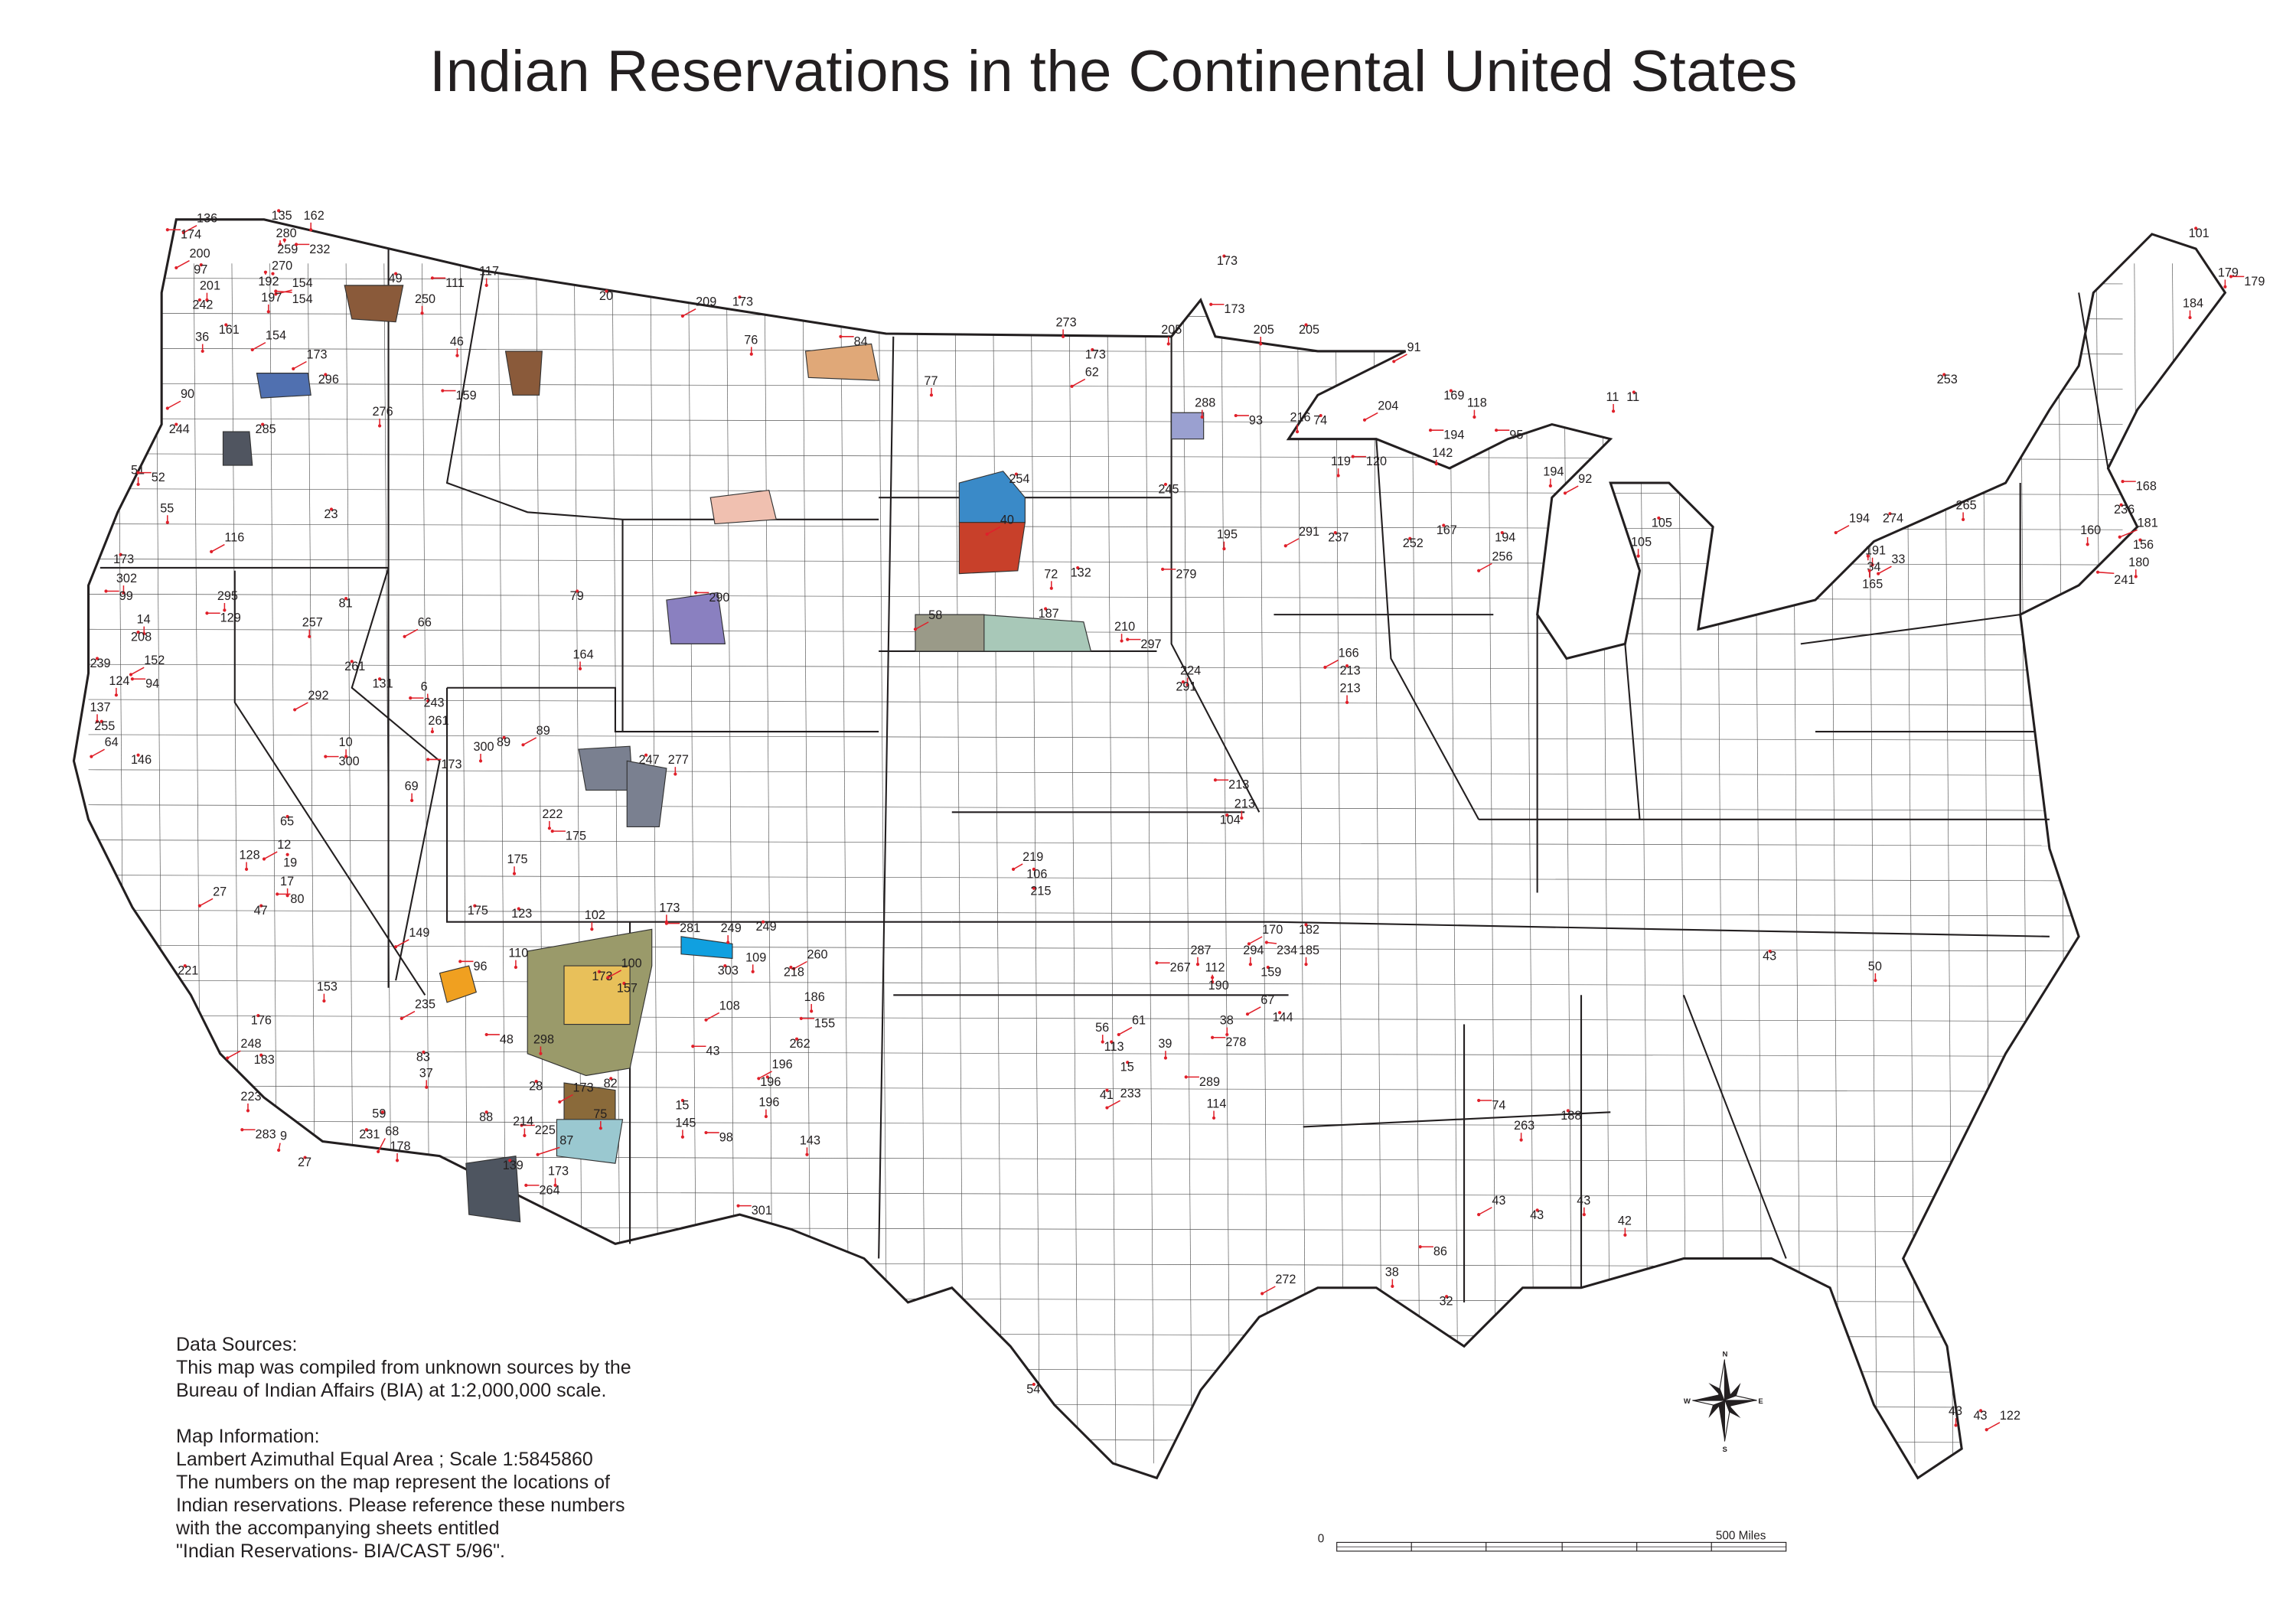 This screenshot has width=2296, height=1617. I want to click on reservation-label: 98, so click(718, 1138).